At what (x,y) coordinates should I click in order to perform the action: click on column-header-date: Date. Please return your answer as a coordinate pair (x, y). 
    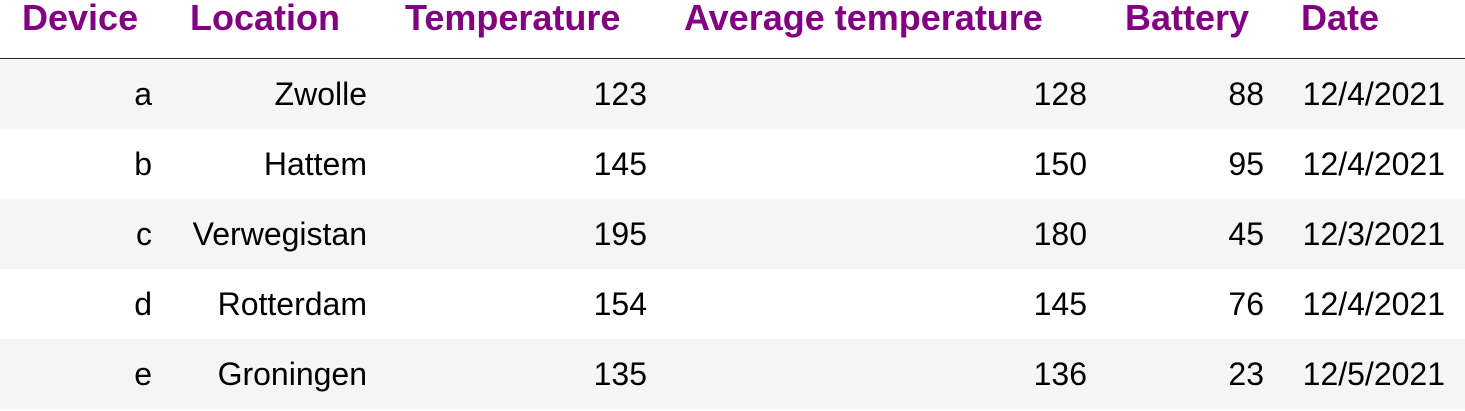
    Looking at the image, I should click on (1369, 29).